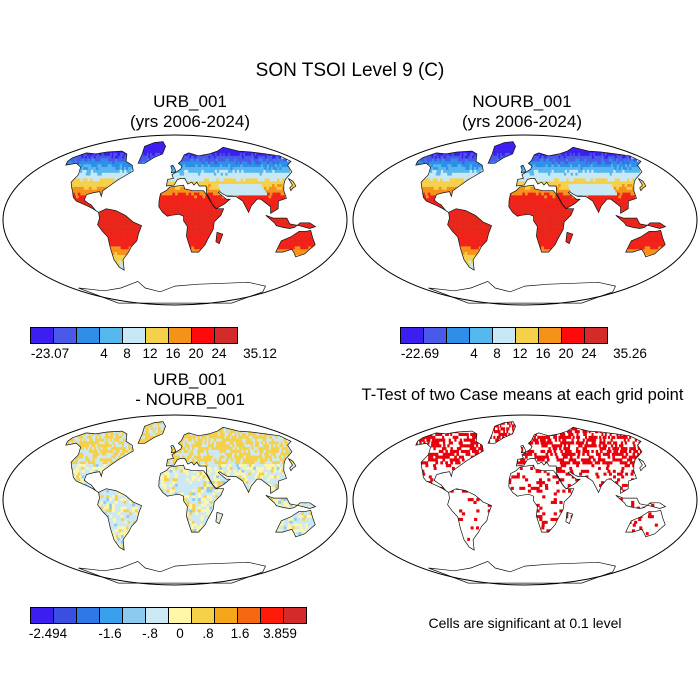 The width and height of the screenshot is (700, 700). I want to click on panel-title-nourb-line2: (yrs 2006-2024), so click(521, 121).